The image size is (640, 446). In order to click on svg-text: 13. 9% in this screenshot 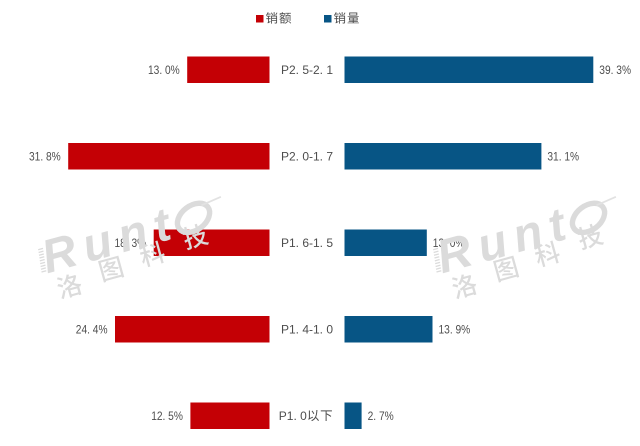, I will do `click(455, 330)`.